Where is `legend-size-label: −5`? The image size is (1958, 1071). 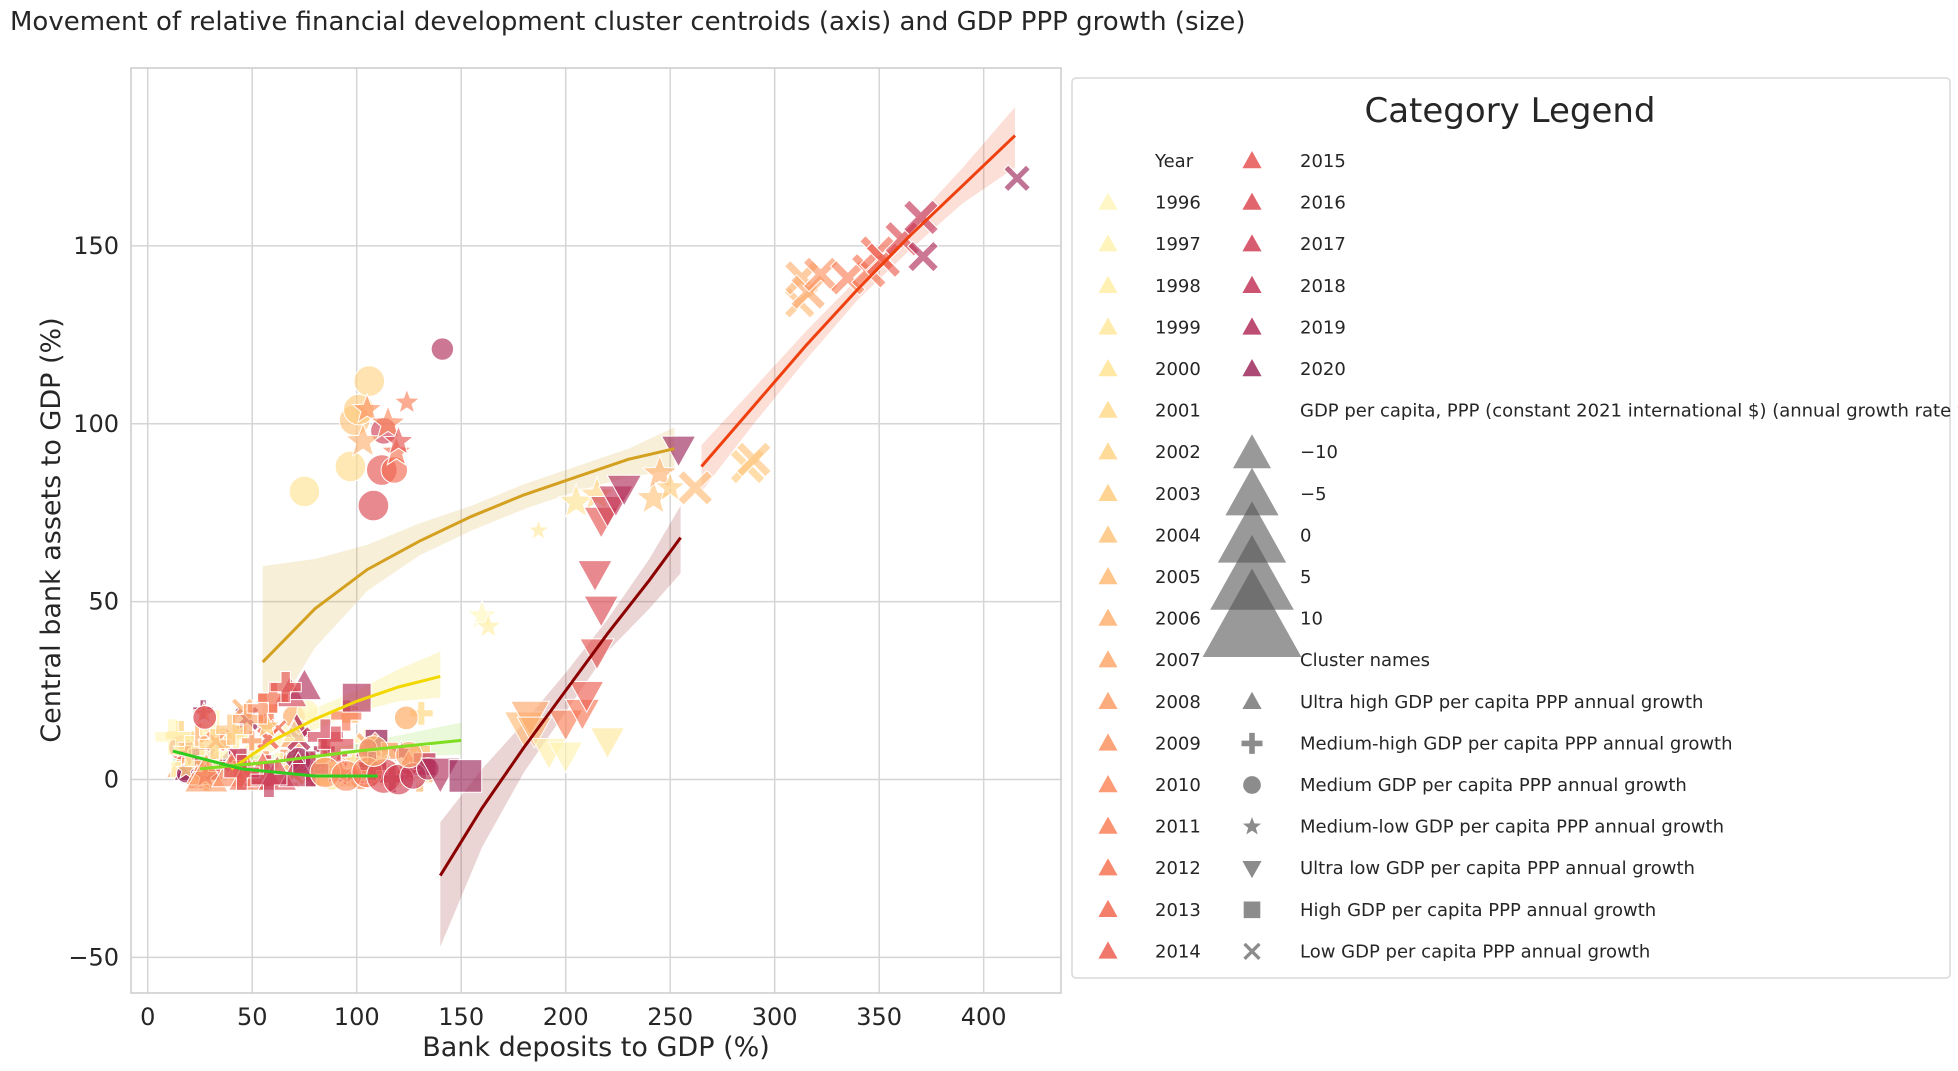
legend-size-label: −5 is located at coordinates (1313, 494).